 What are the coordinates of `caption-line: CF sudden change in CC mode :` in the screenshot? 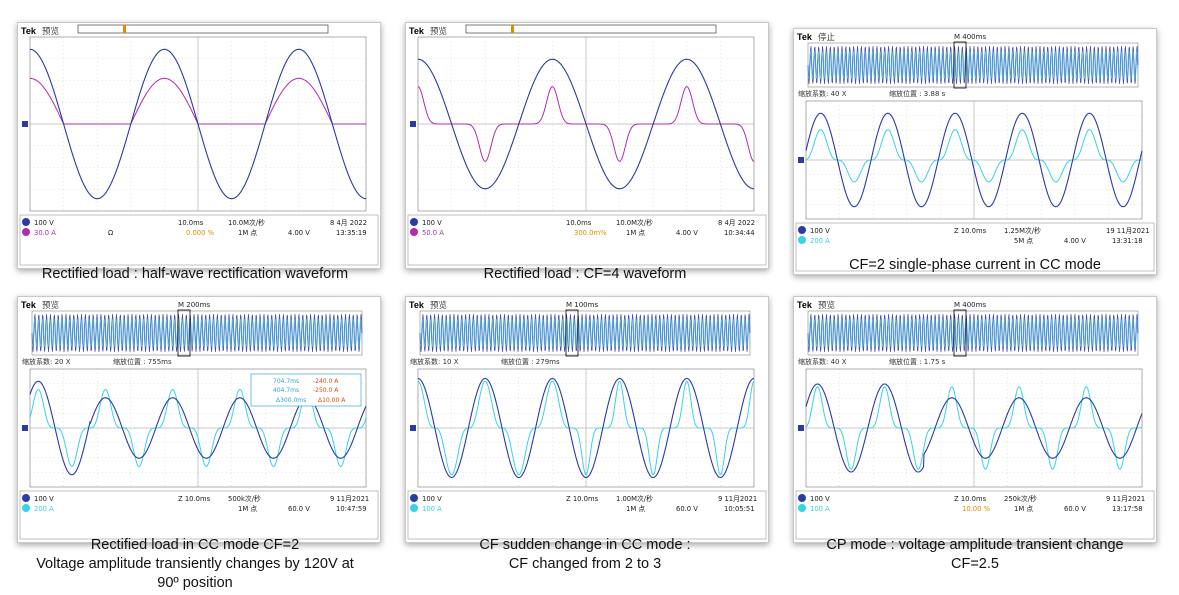 It's located at (585, 545).